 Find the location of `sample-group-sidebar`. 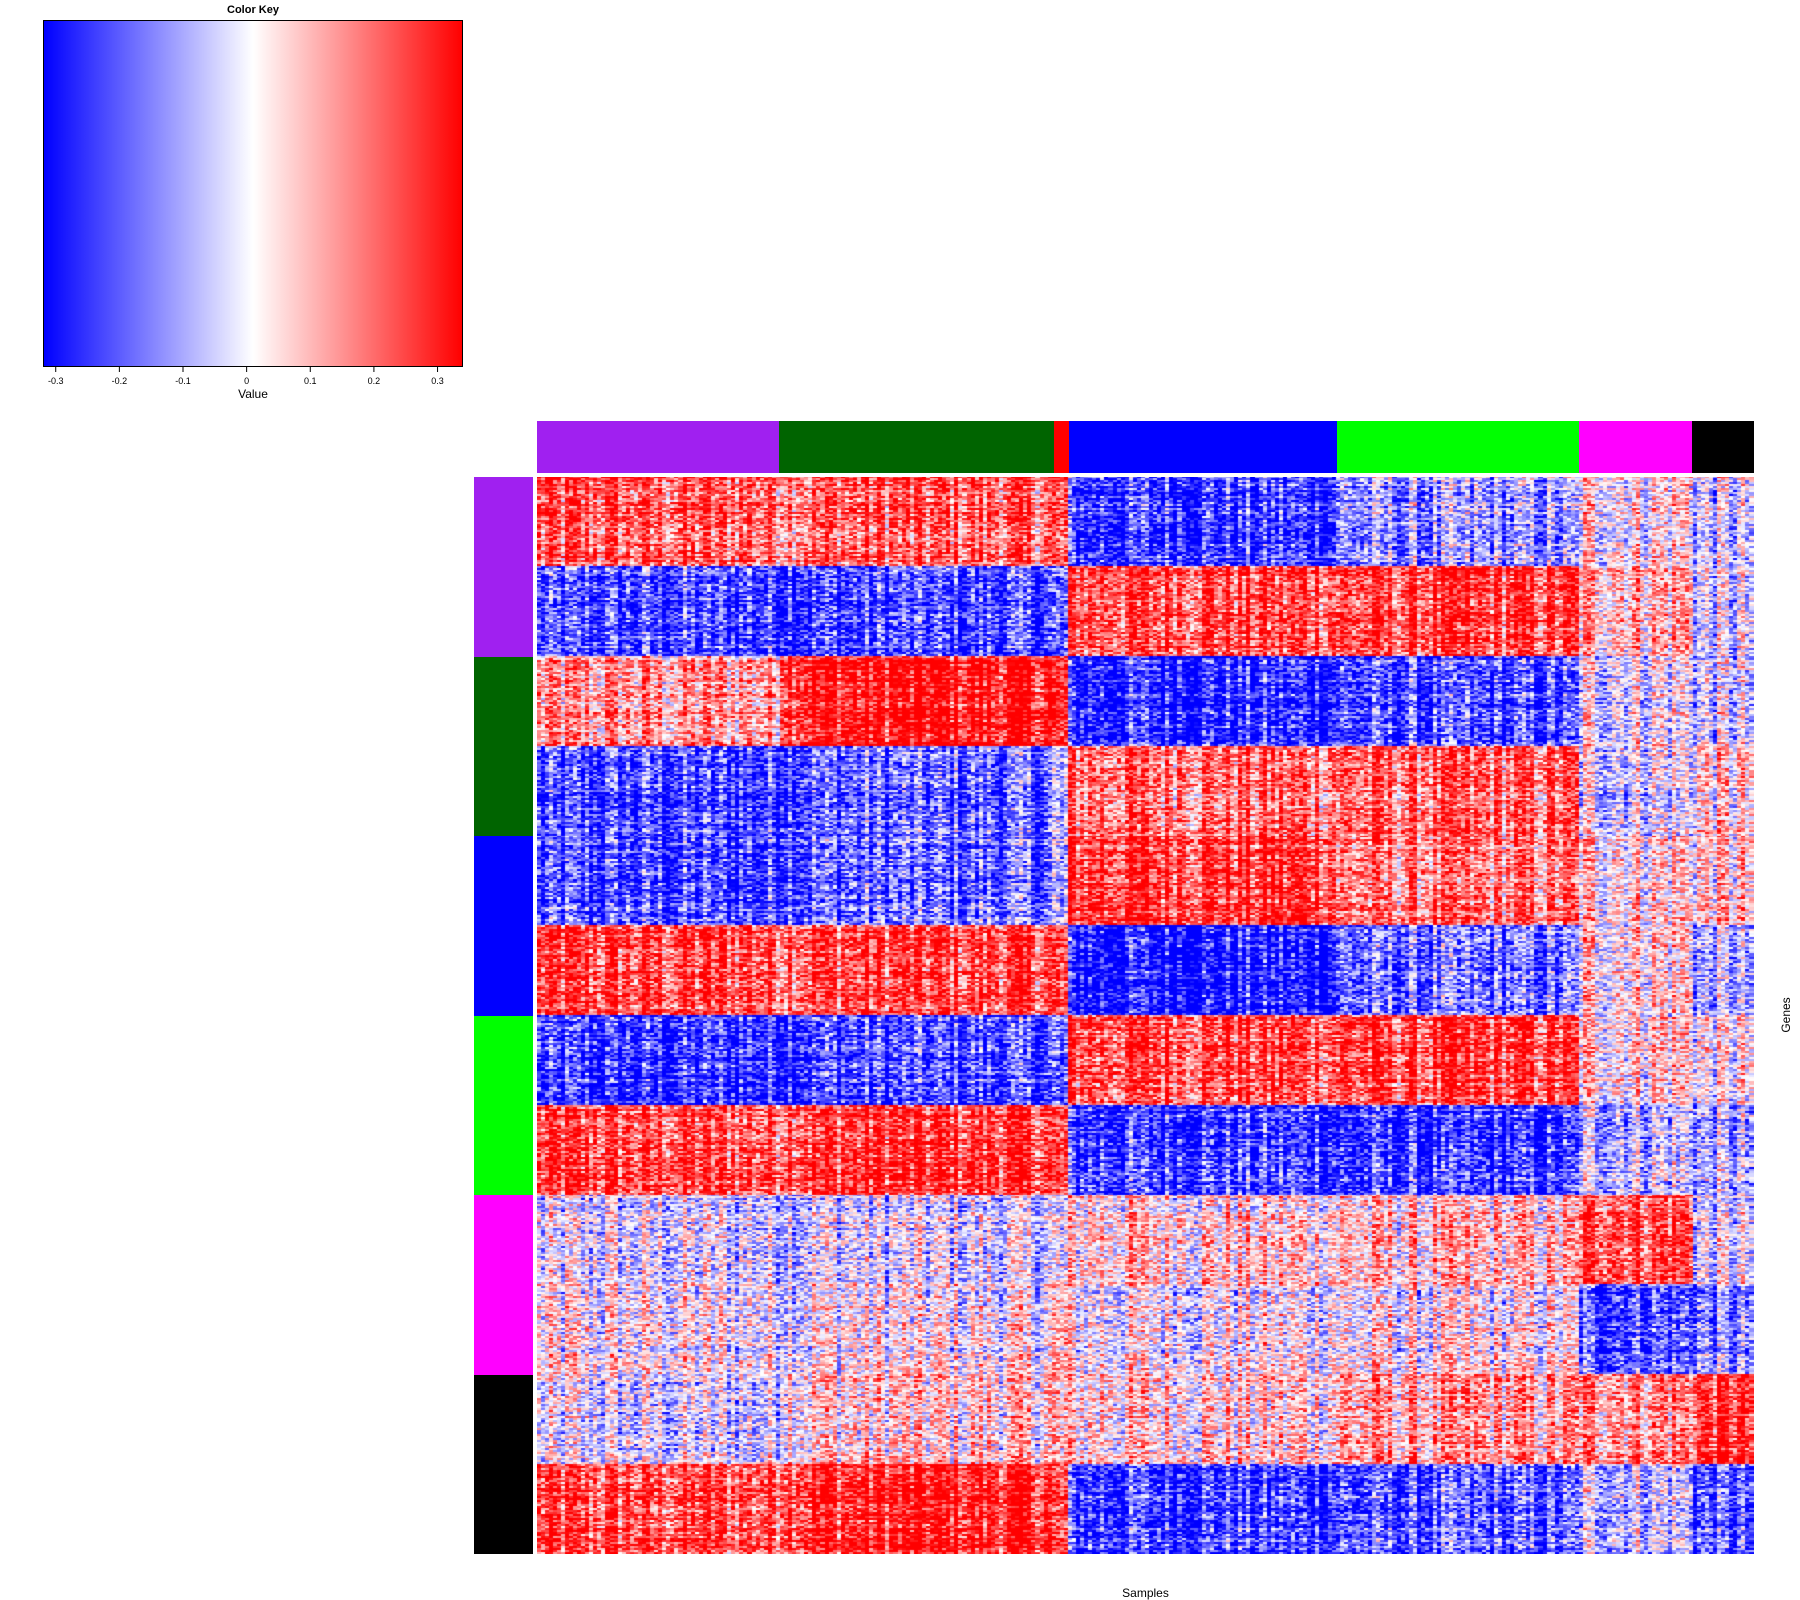

sample-group-sidebar is located at coordinates (1145, 447).